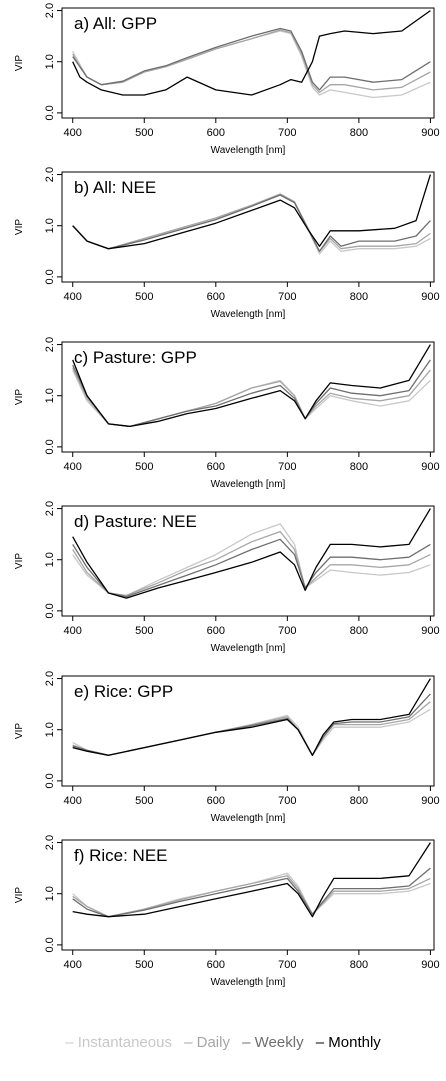  What do you see at coordinates (115, 187) in the screenshot?
I see `panel-title: b) All: NEE` at bounding box center [115, 187].